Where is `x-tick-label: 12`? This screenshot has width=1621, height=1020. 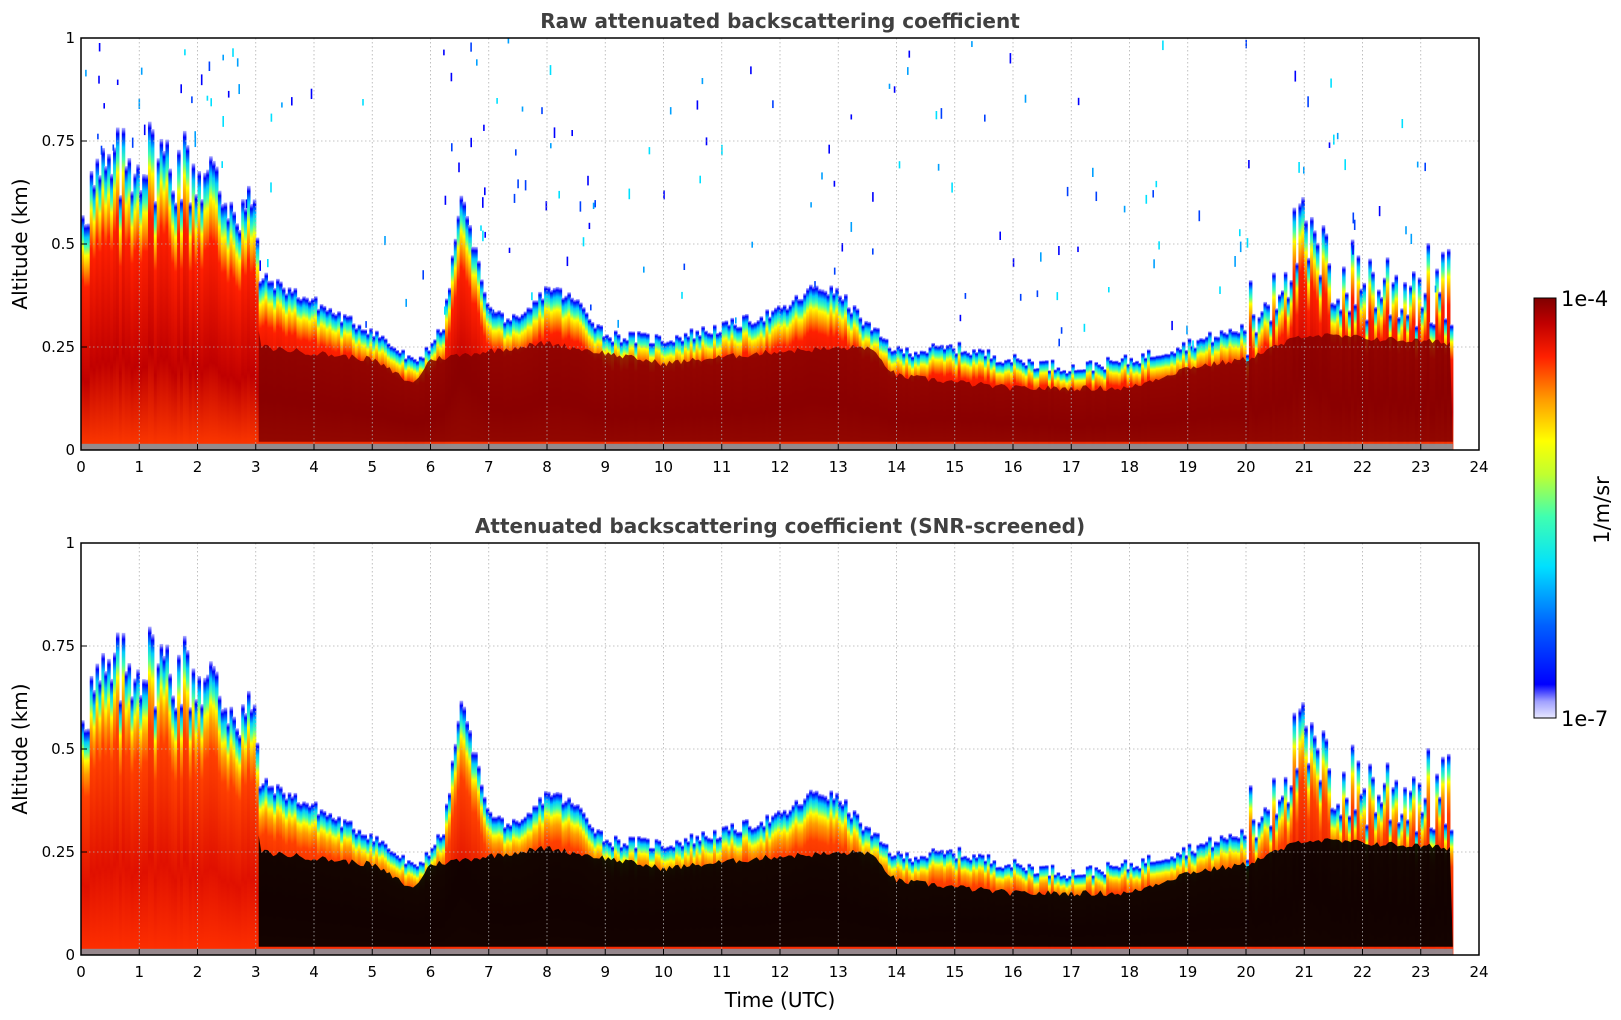
x-tick-label: 12 is located at coordinates (779, 972).